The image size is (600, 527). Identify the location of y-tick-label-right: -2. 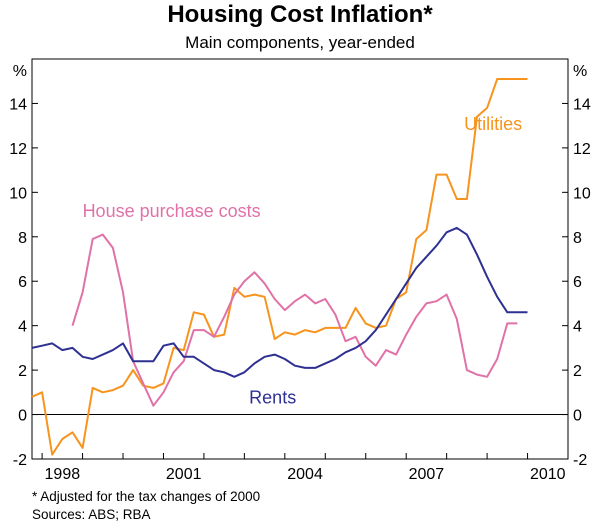
(580, 460).